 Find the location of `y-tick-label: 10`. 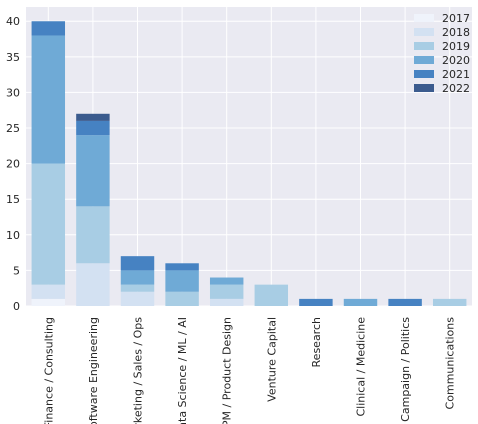

y-tick-label: 10 is located at coordinates (13, 235).